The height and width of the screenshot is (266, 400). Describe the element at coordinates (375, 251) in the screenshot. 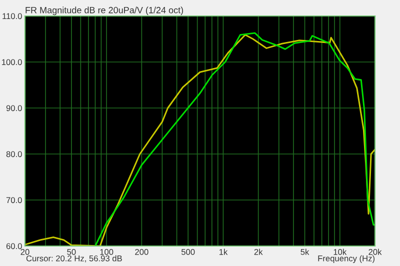

I see `x-tick-label: 20k` at that location.